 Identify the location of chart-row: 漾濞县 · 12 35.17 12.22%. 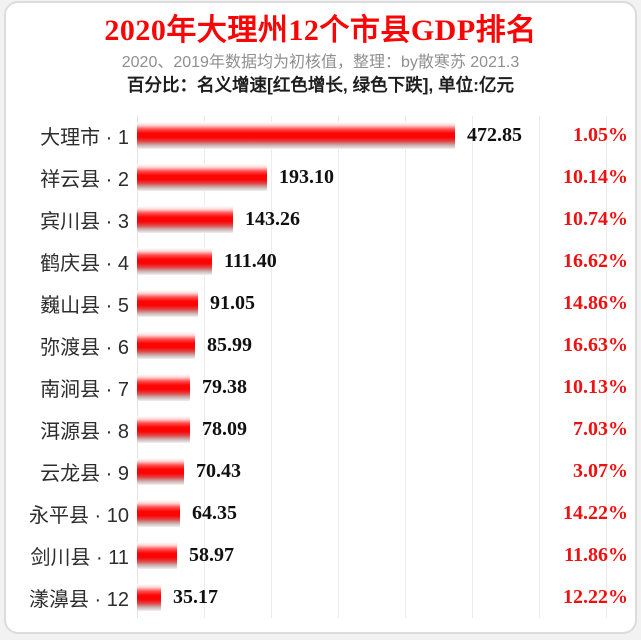
(320, 597).